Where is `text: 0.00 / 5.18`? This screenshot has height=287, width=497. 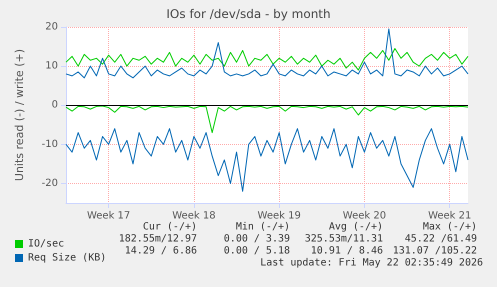 text: 0.00 / 5.18 is located at coordinates (257, 251).